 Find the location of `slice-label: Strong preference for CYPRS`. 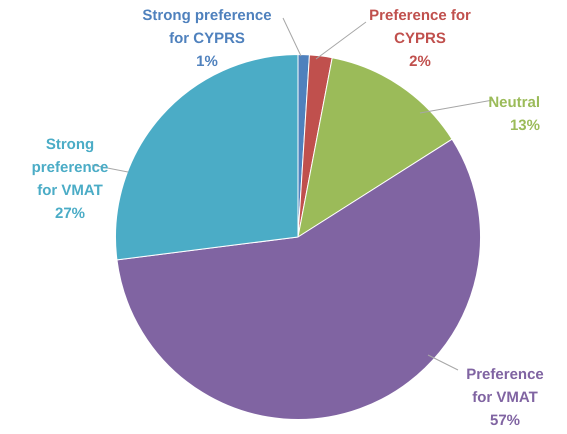

slice-label: Strong preference for CYPRS is located at coordinates (207, 27).